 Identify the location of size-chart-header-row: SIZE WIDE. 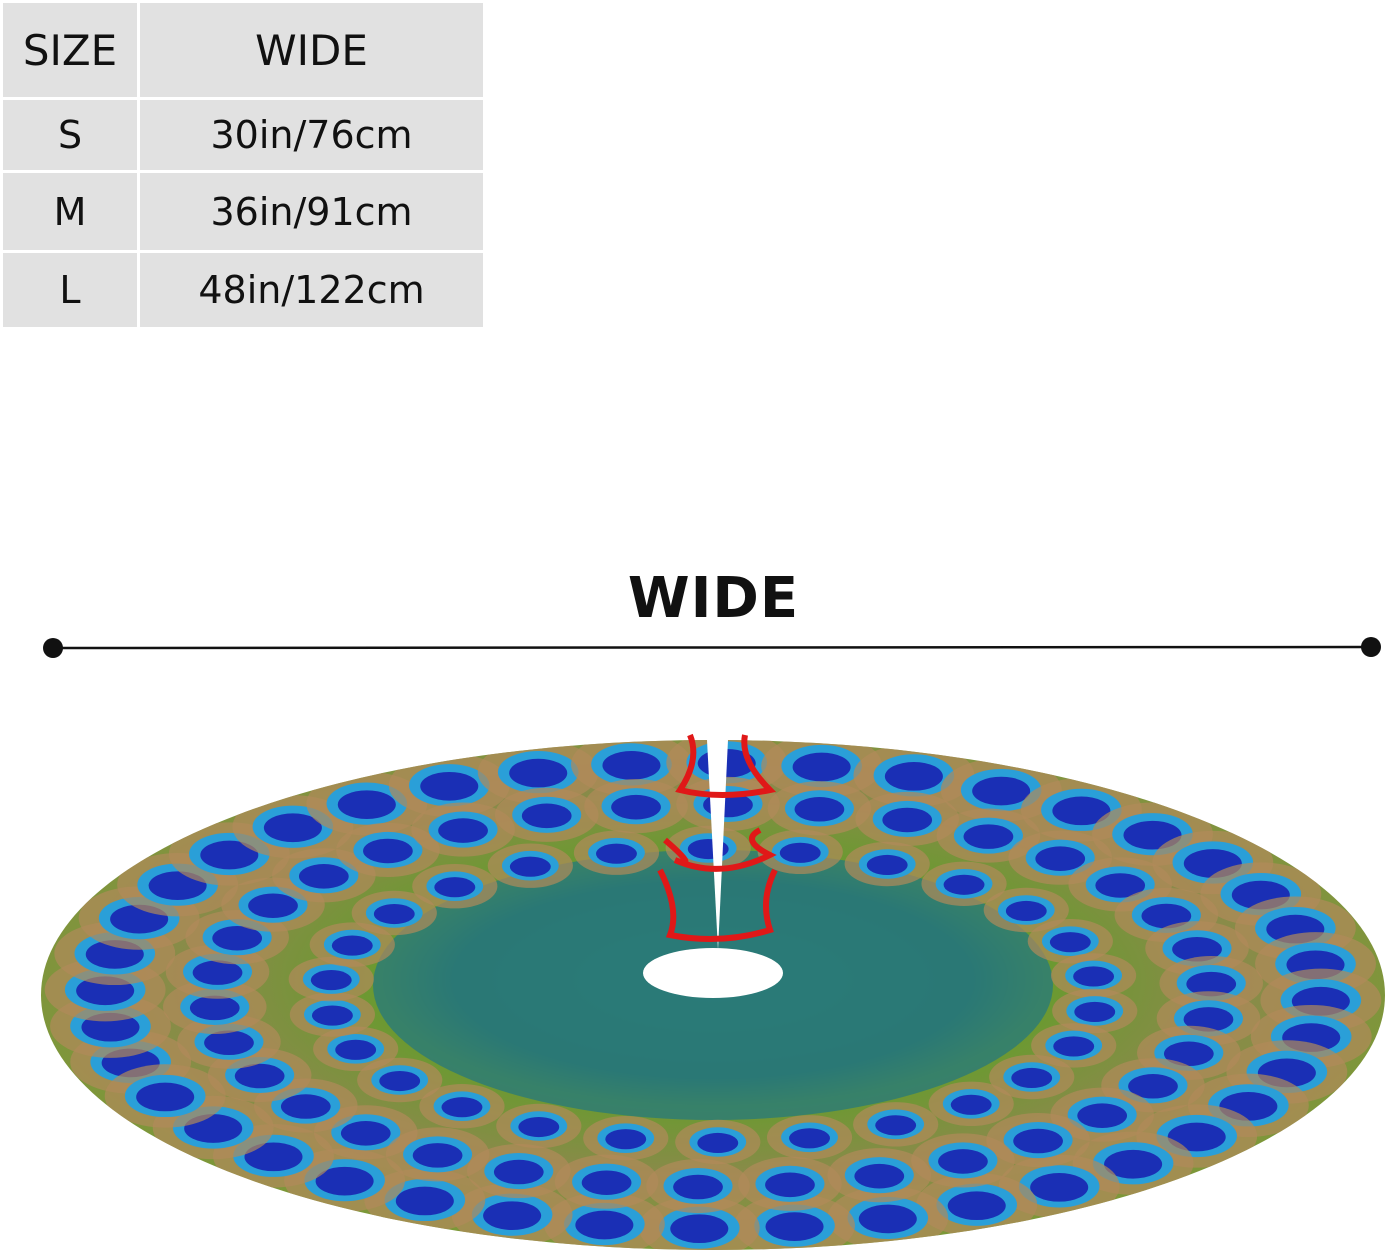
(243, 50).